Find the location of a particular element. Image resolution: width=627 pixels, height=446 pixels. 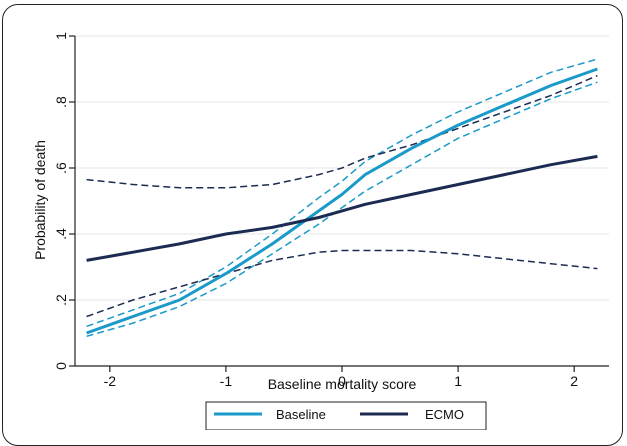

x-tick-label: -2 is located at coordinates (110, 381).